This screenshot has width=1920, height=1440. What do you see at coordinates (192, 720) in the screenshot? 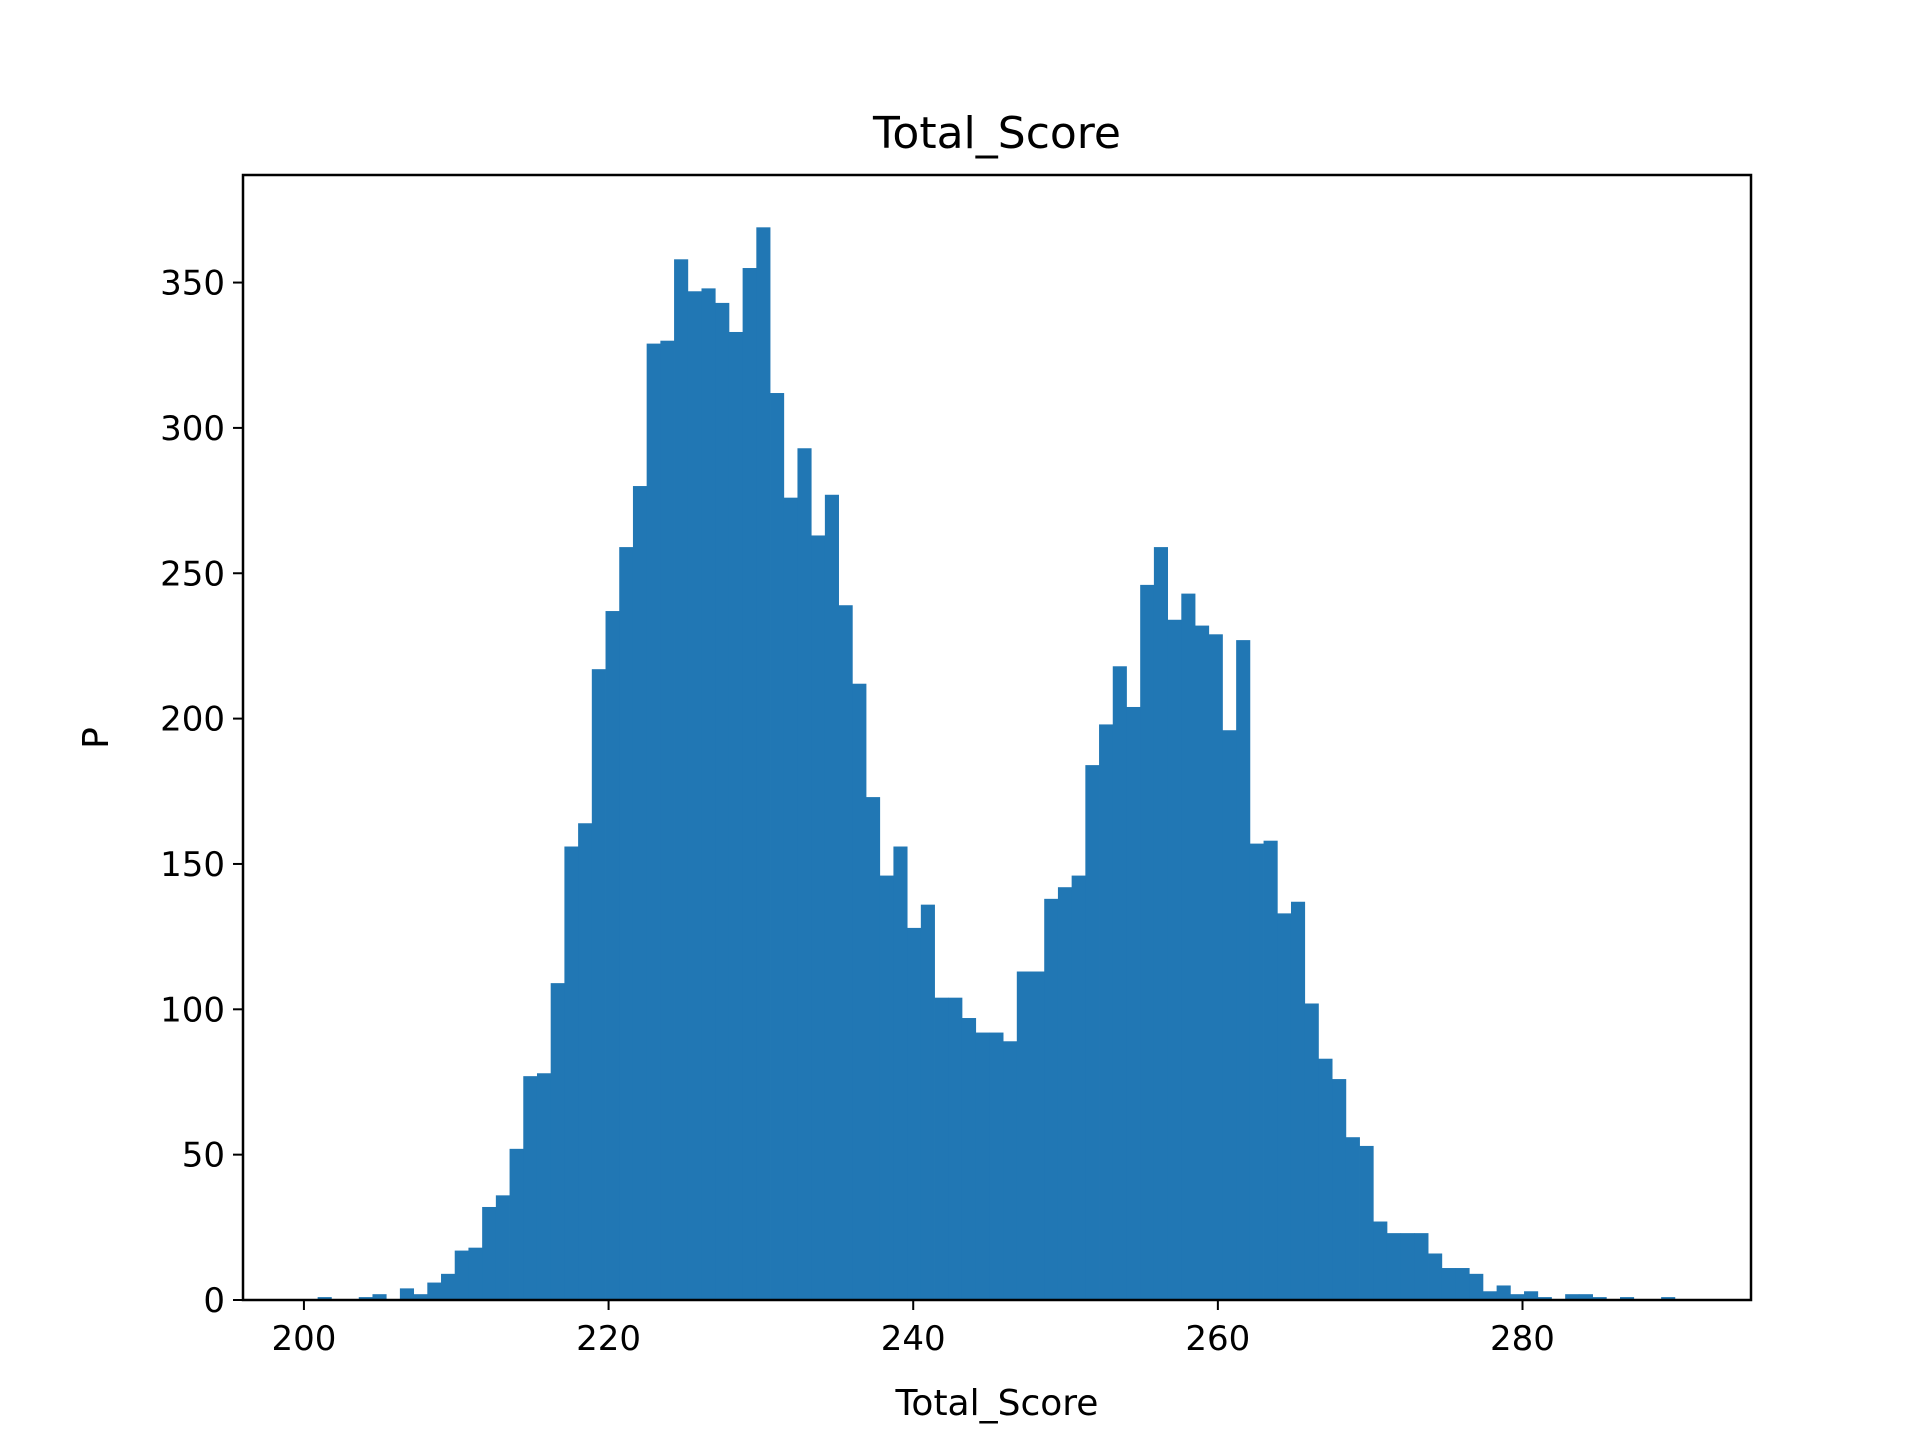
I see `y-tick-label: 200` at bounding box center [192, 720].